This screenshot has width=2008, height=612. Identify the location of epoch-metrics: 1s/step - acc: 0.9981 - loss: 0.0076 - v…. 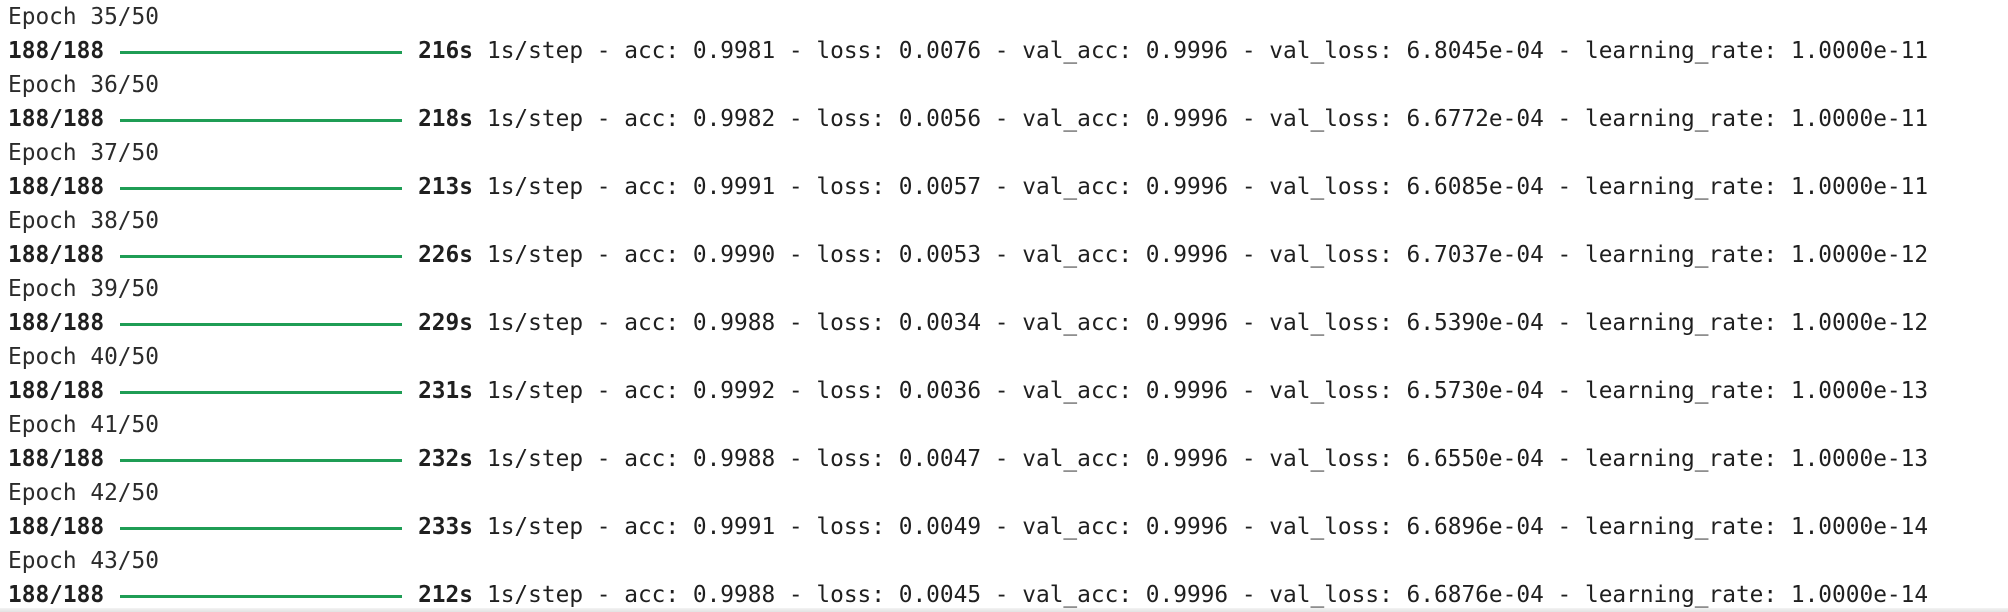
(1207, 51).